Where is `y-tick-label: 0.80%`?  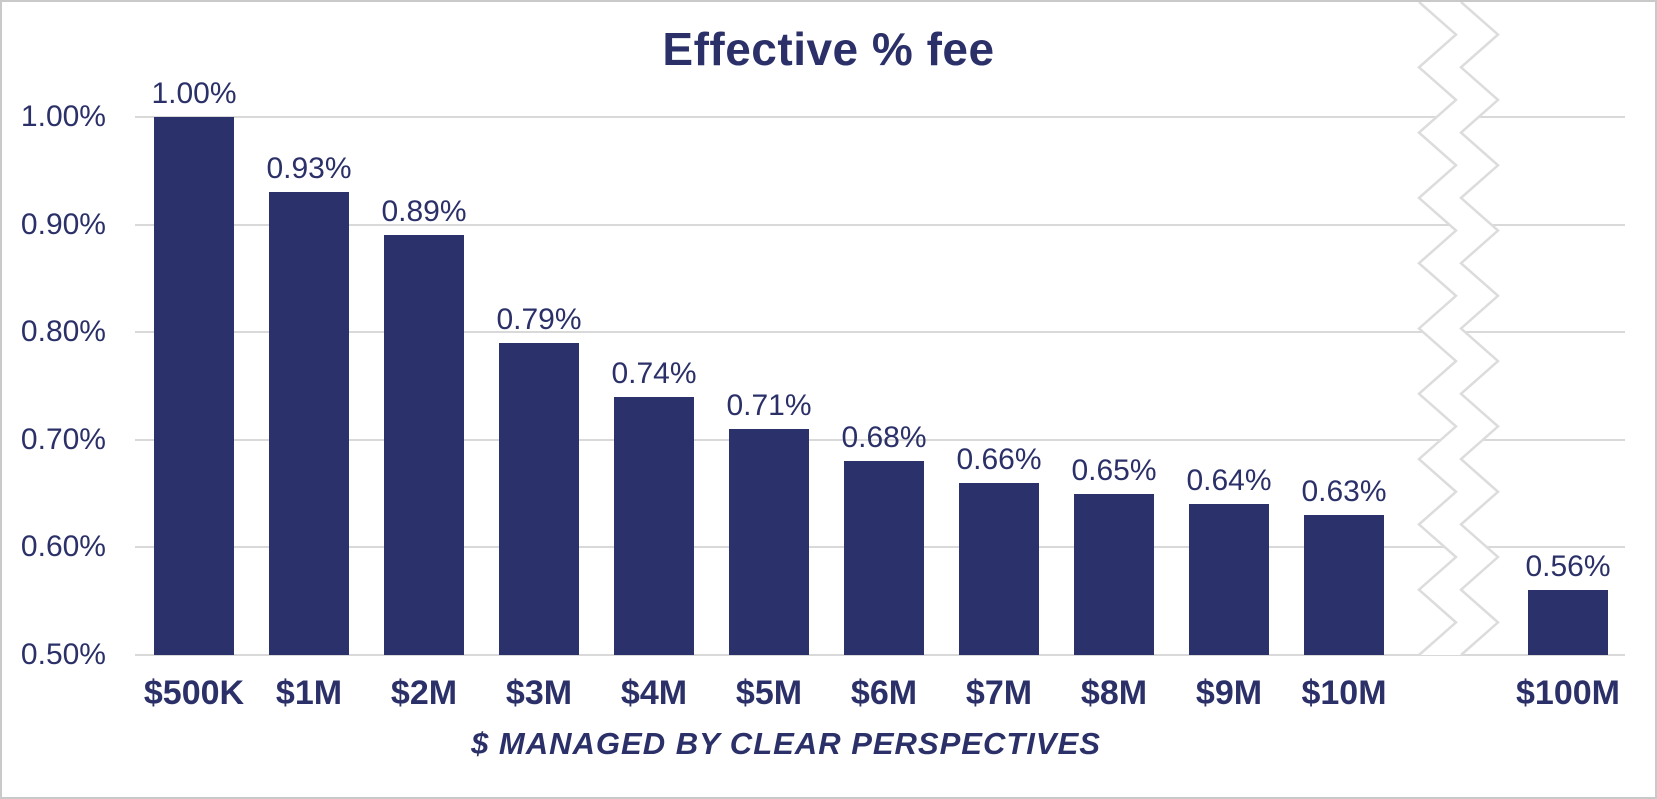
y-tick-label: 0.80% is located at coordinates (63, 331).